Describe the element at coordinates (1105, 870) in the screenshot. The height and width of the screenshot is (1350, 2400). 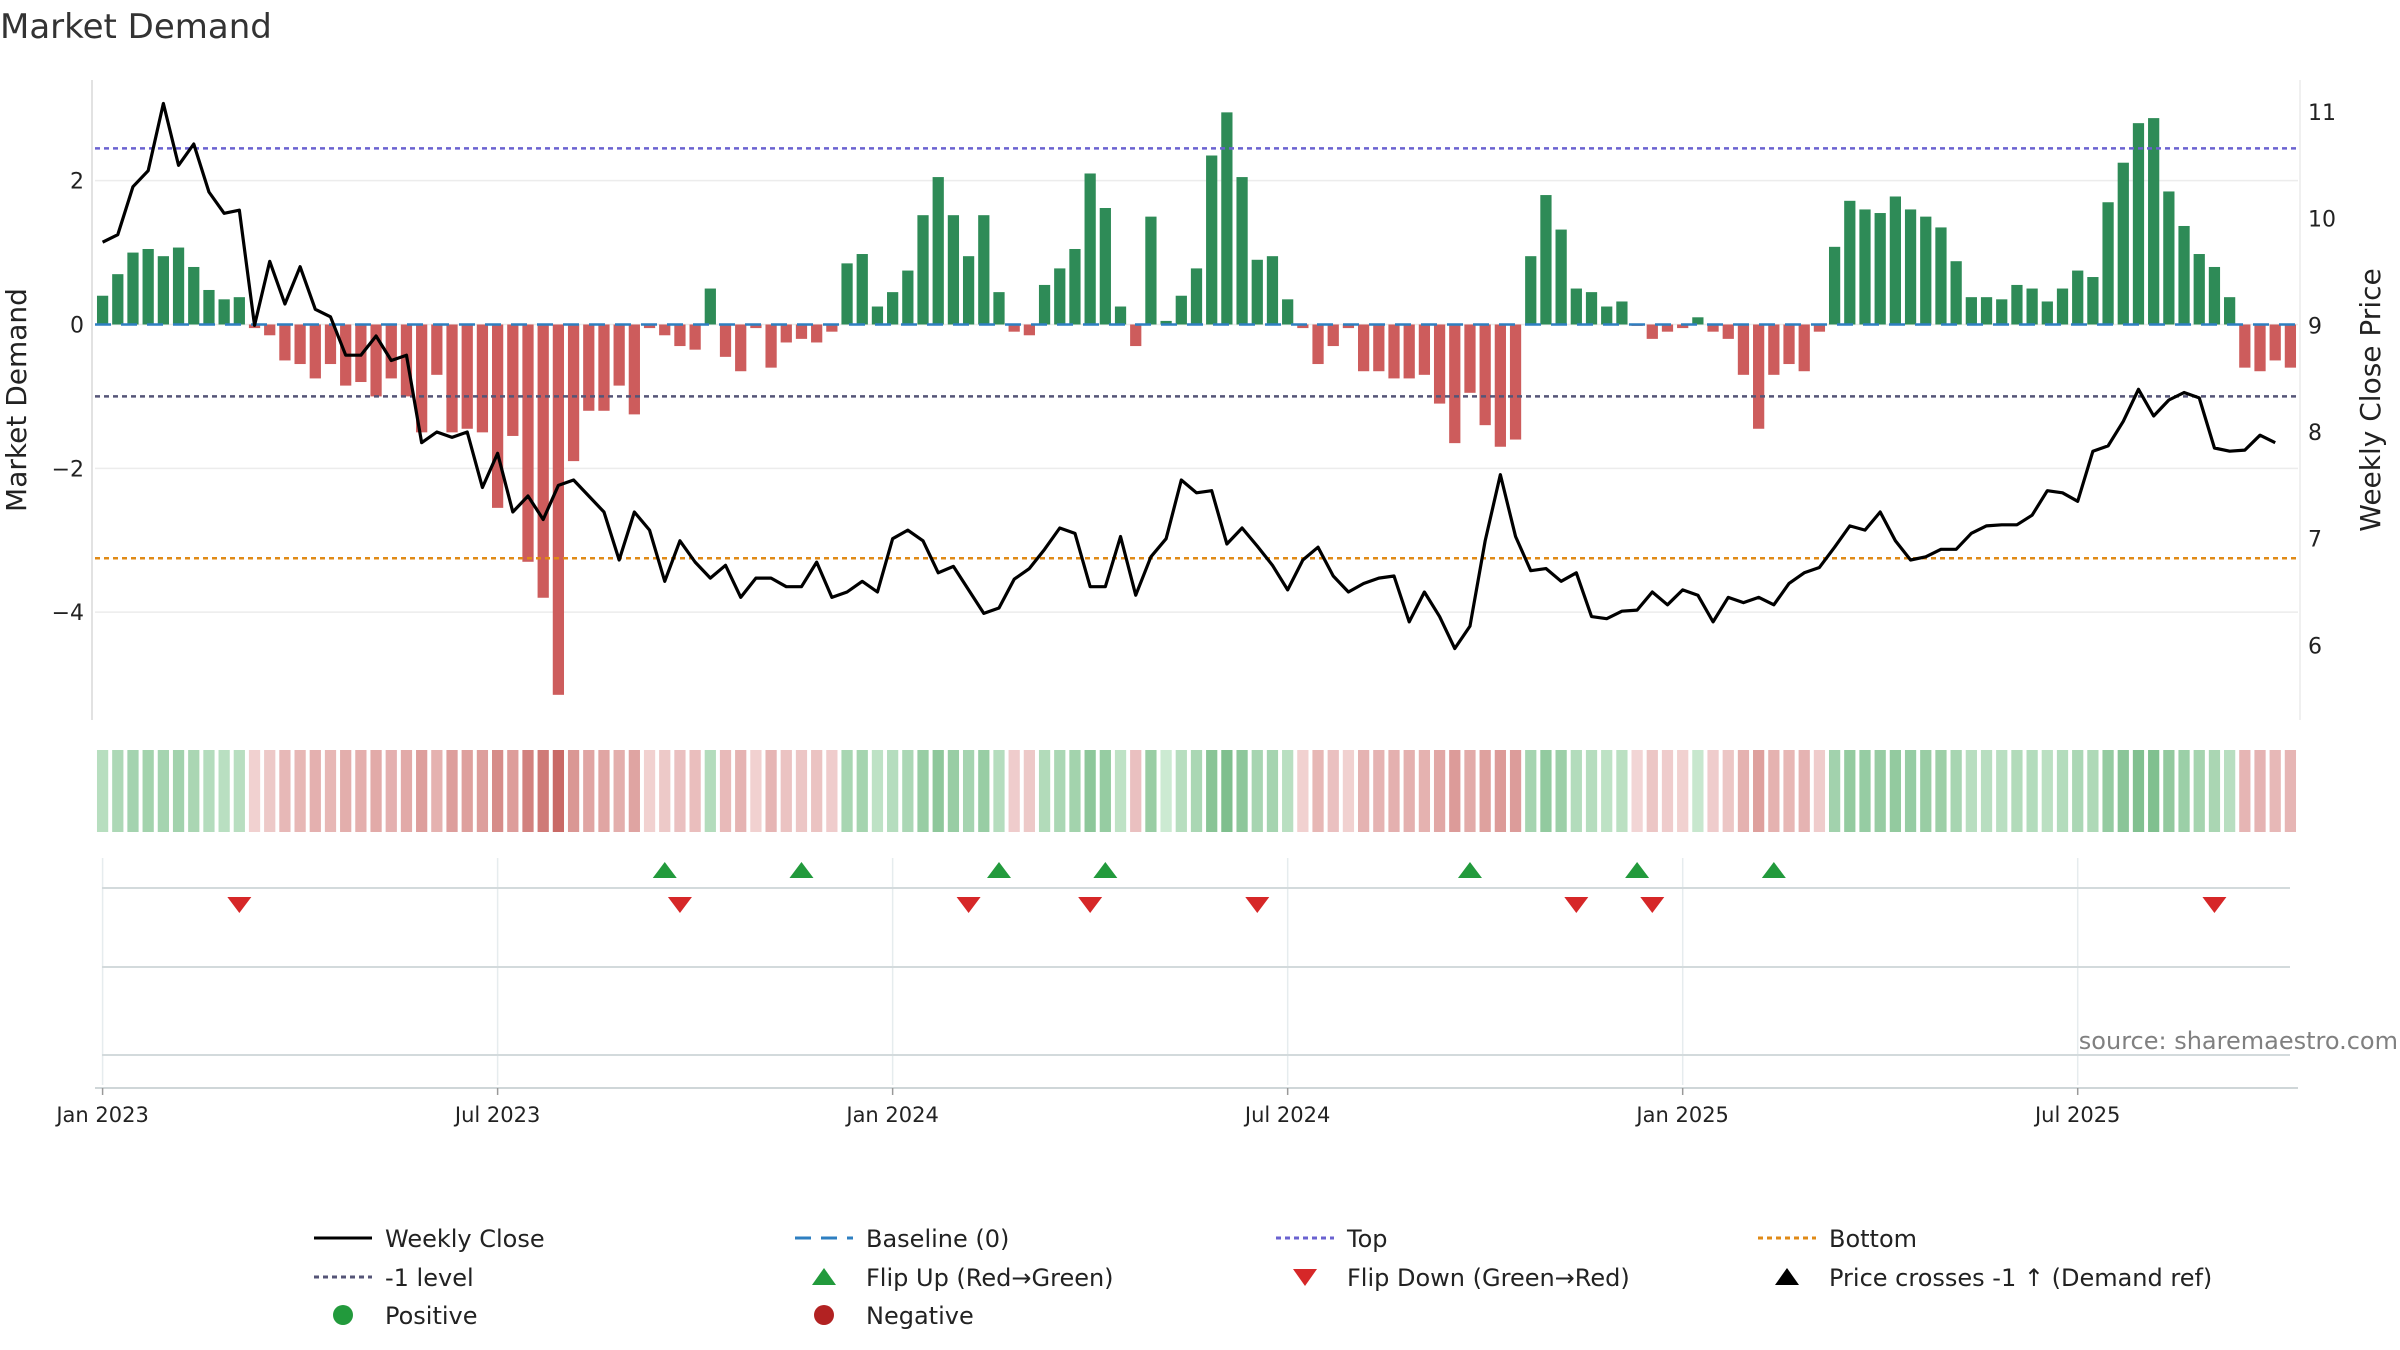
I see `flip-up-marker` at that location.